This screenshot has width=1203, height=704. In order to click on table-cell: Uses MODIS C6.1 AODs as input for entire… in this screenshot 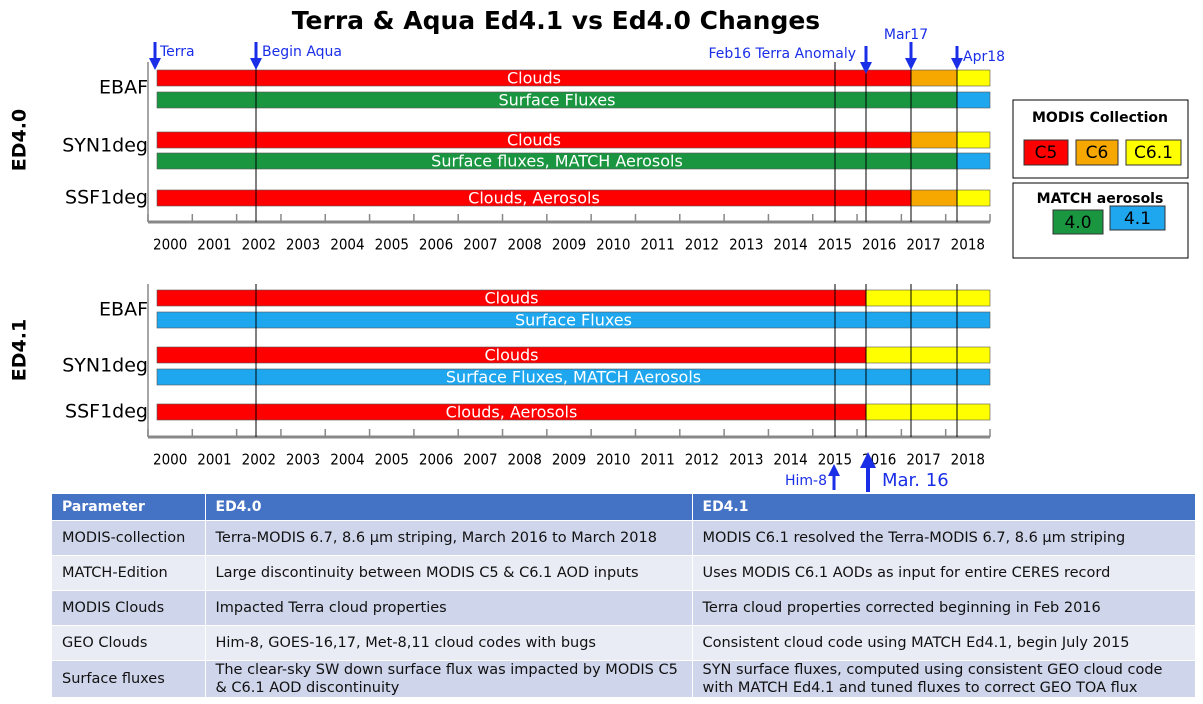, I will do `click(944, 573)`.